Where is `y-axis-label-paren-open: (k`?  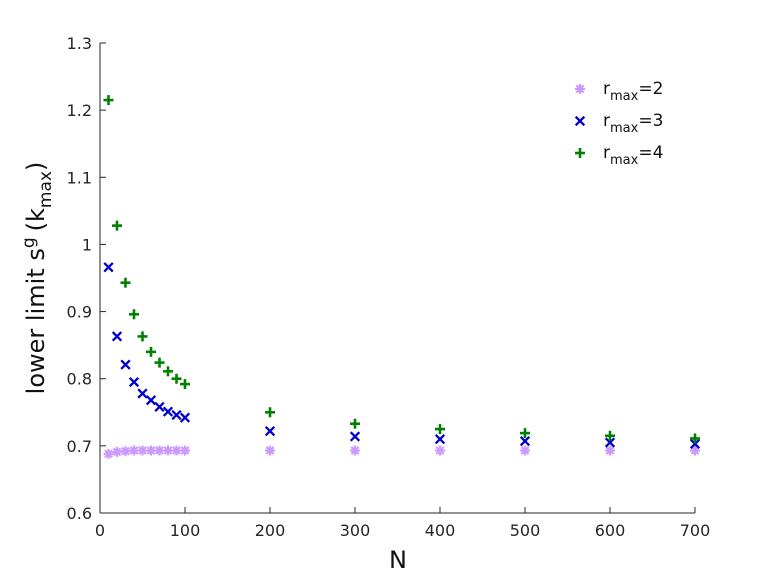
y-axis-label-paren-open: (k is located at coordinates (36, 219).